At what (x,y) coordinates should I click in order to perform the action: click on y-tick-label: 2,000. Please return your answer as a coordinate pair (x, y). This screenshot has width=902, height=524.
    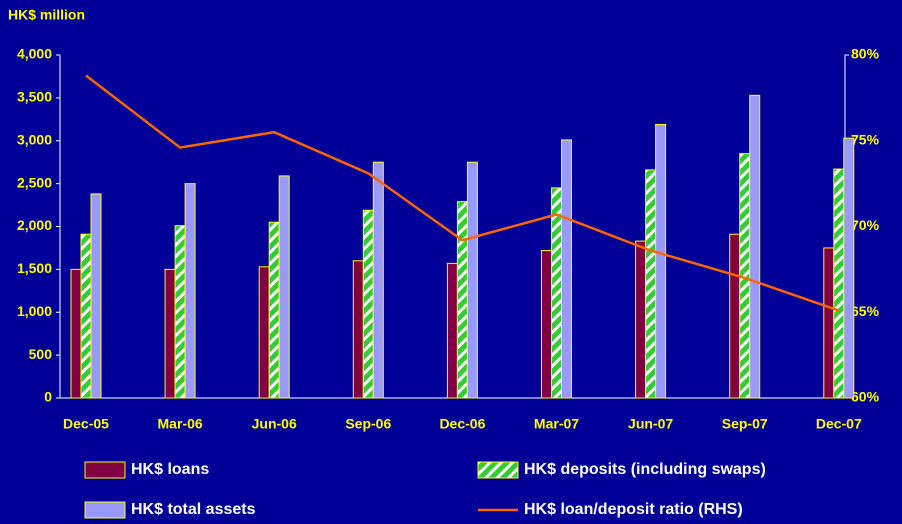
    Looking at the image, I should click on (34, 225).